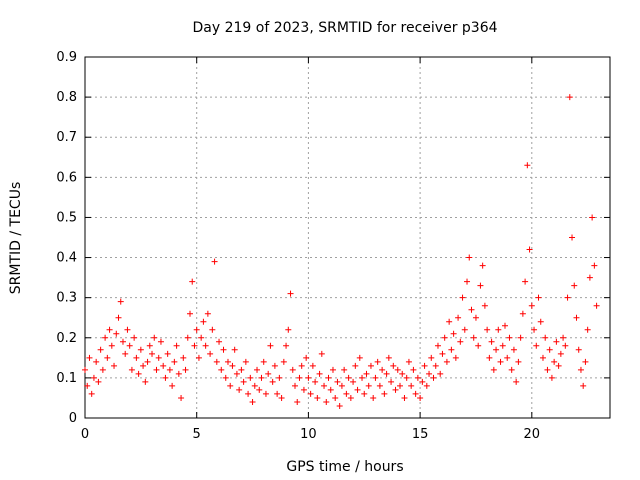  Describe the element at coordinates (66, 97) in the screenshot. I see `y-tick-label: 0.8` at that location.